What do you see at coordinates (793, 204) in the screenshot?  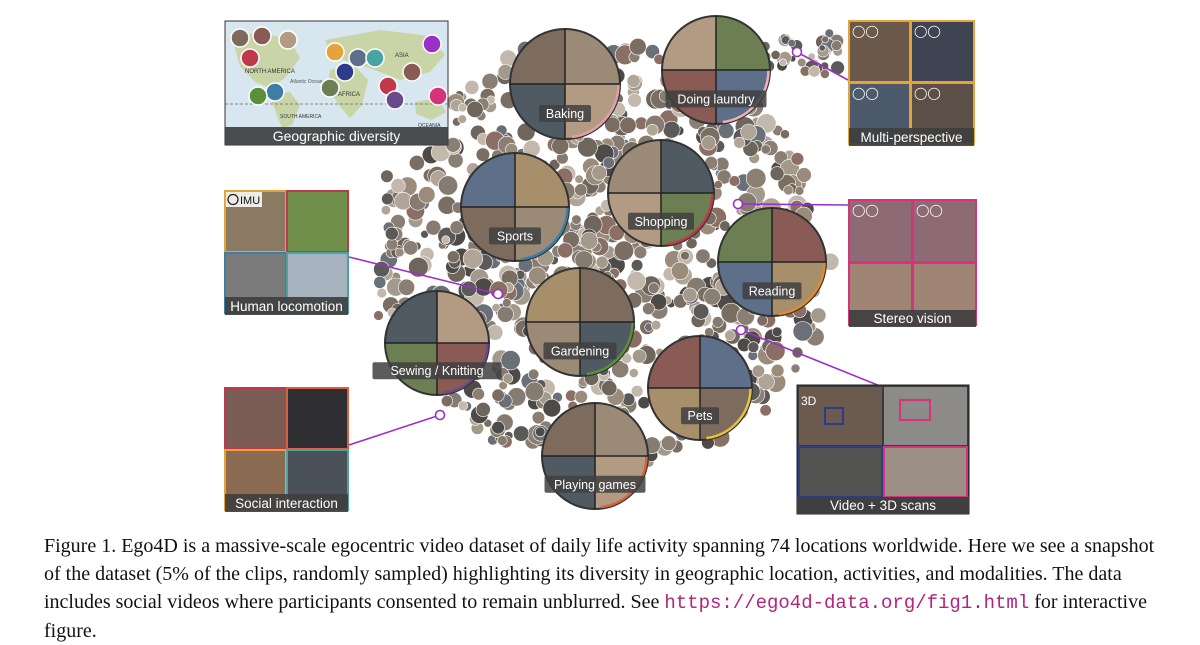 I see `connector-stereo` at bounding box center [793, 204].